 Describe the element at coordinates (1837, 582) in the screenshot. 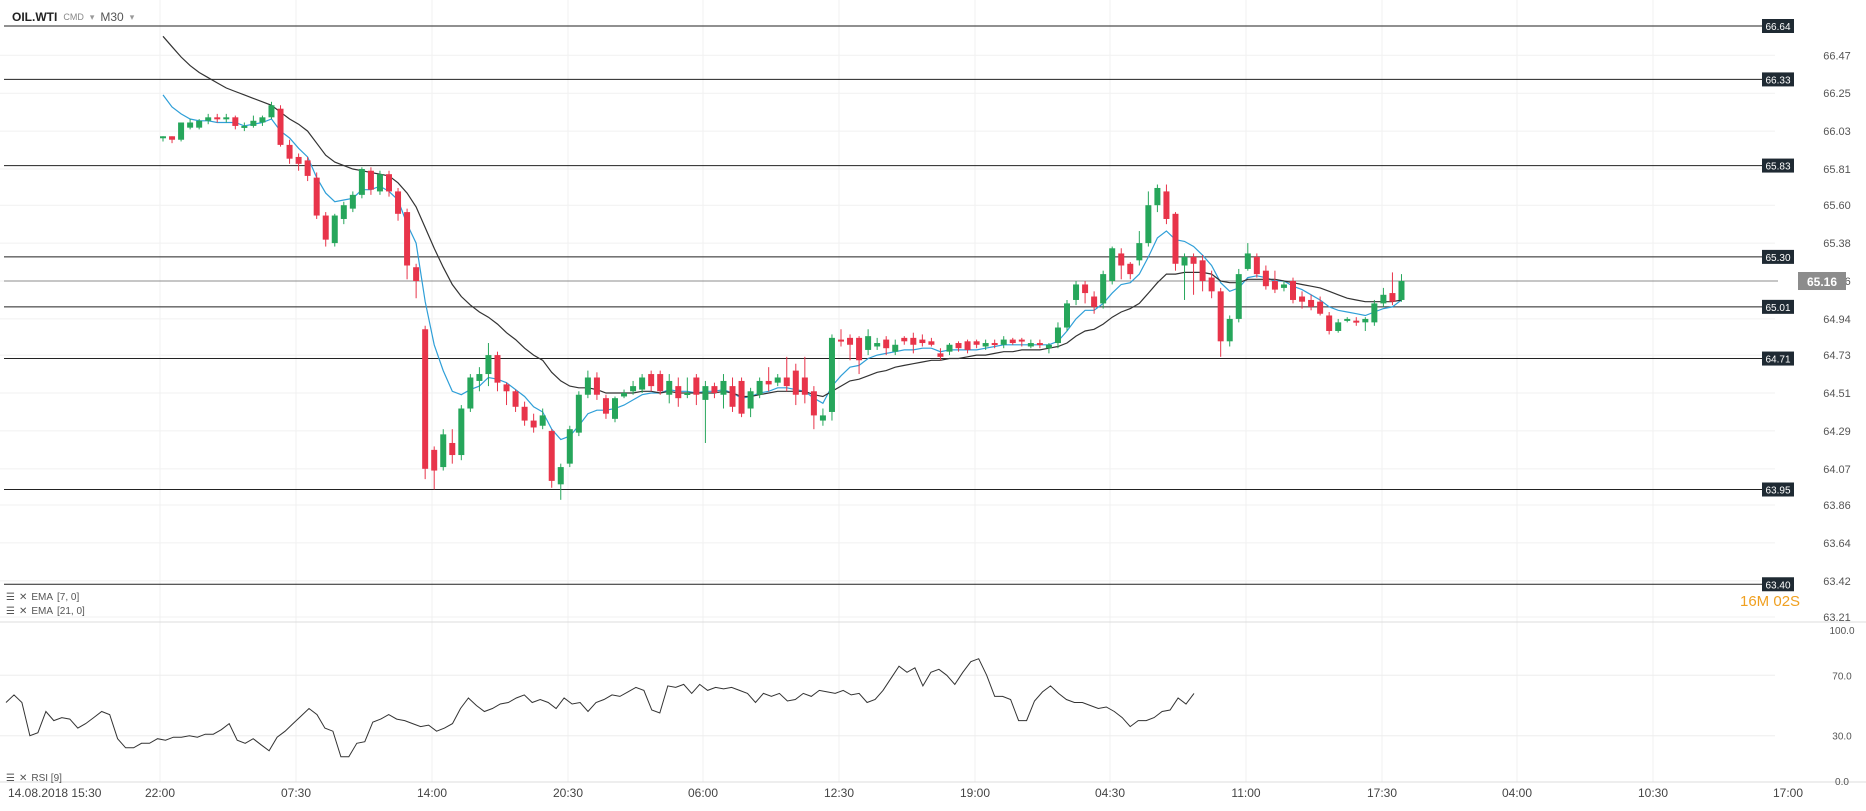

I see `price-tick-label: 63.42` at that location.